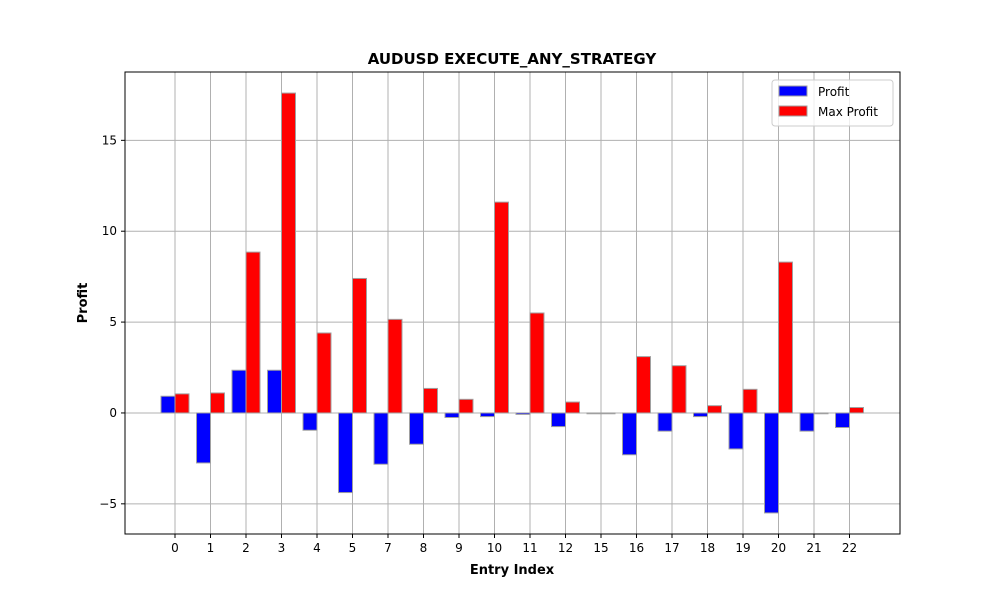 This screenshot has height=600, width=1000. What do you see at coordinates (529, 548) in the screenshot?
I see `x-tick-label: 11` at bounding box center [529, 548].